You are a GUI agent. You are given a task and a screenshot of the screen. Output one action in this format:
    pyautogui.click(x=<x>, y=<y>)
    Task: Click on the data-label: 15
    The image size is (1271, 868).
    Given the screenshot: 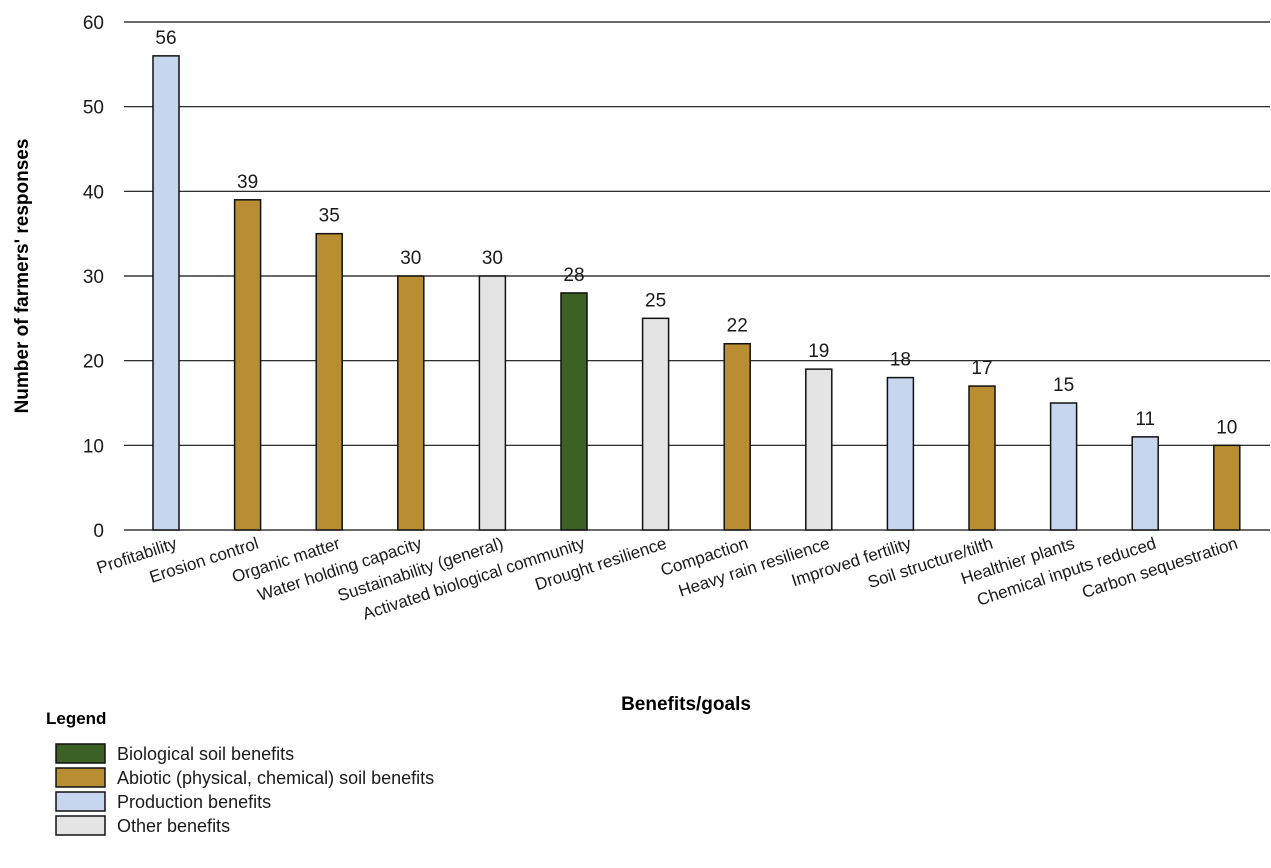 What is the action you would take?
    pyautogui.click(x=1063, y=385)
    